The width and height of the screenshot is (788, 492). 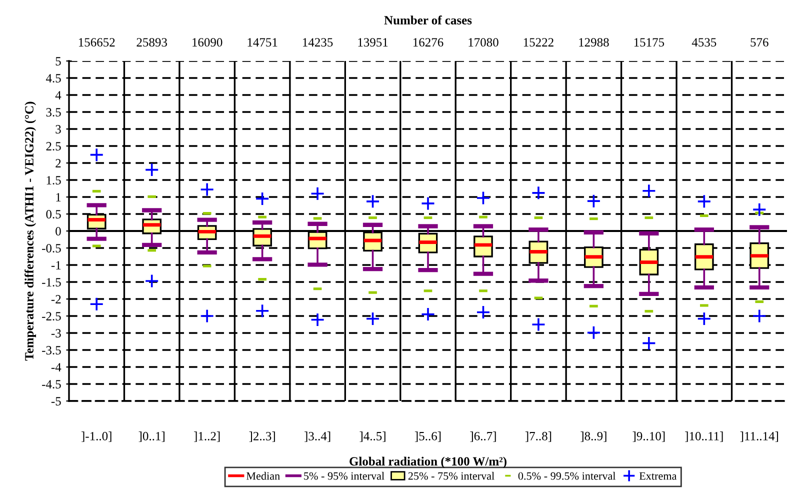 What do you see at coordinates (263, 42) in the screenshot?
I see `text: 14751` at bounding box center [263, 42].